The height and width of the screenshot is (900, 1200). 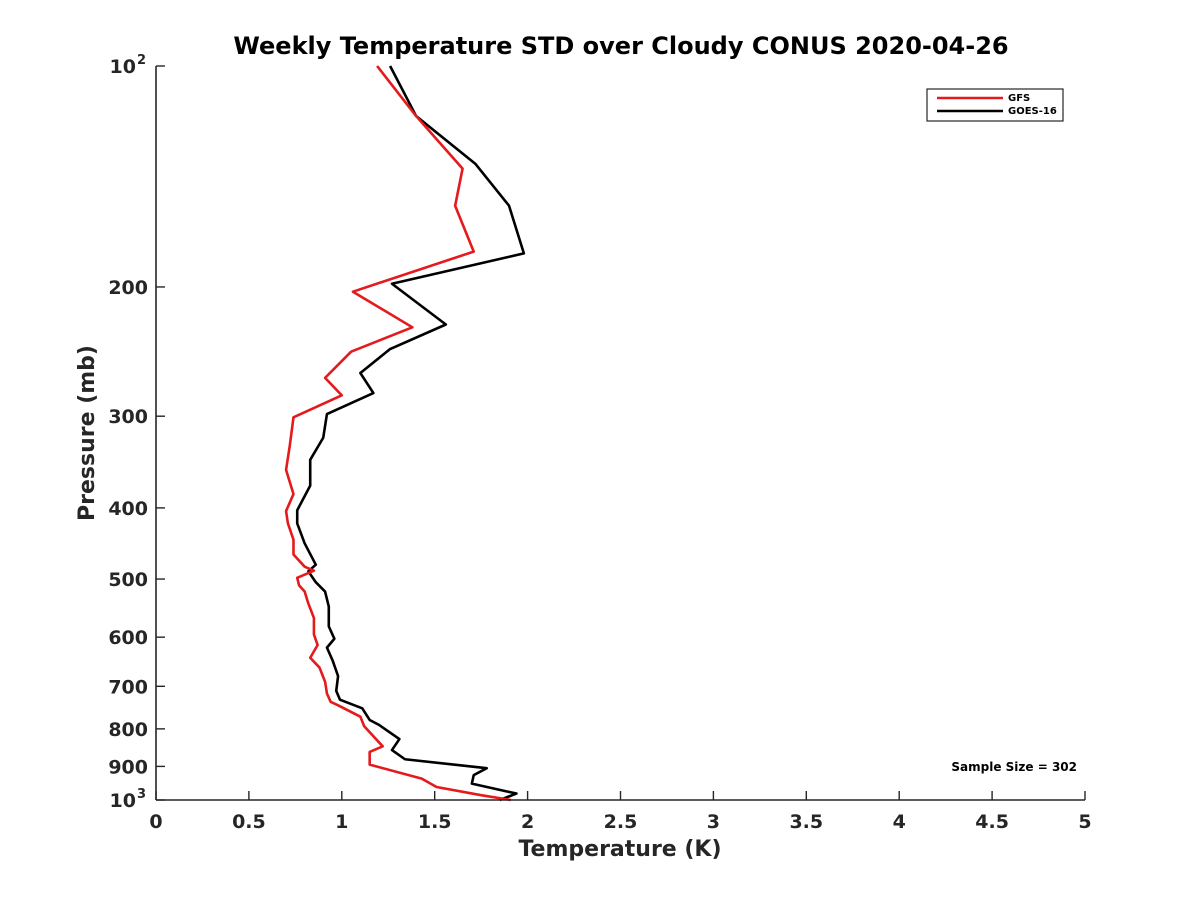 I want to click on x-tick-label: 0, so click(x=155, y=822).